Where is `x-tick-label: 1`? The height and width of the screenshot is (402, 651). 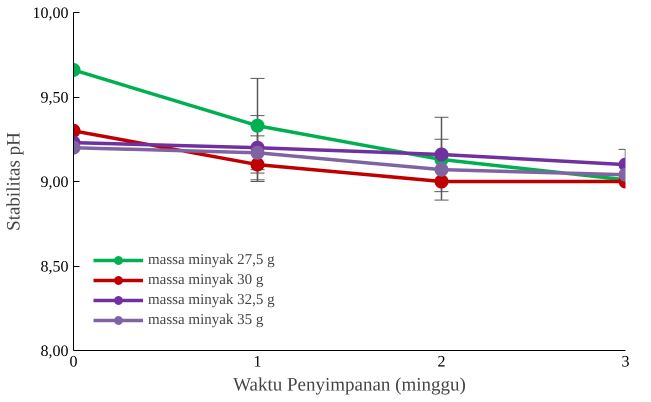
x-tick-label: 1 is located at coordinates (258, 362).